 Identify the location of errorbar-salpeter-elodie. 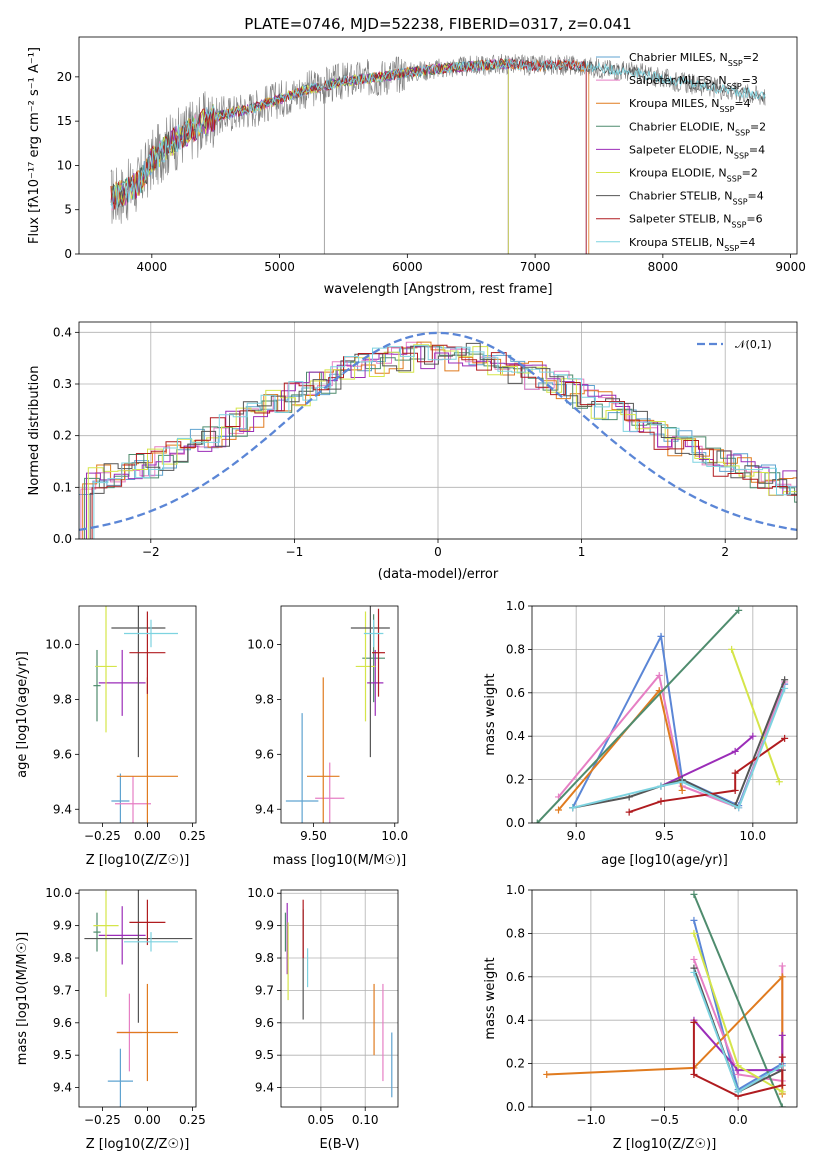
(375, 682).